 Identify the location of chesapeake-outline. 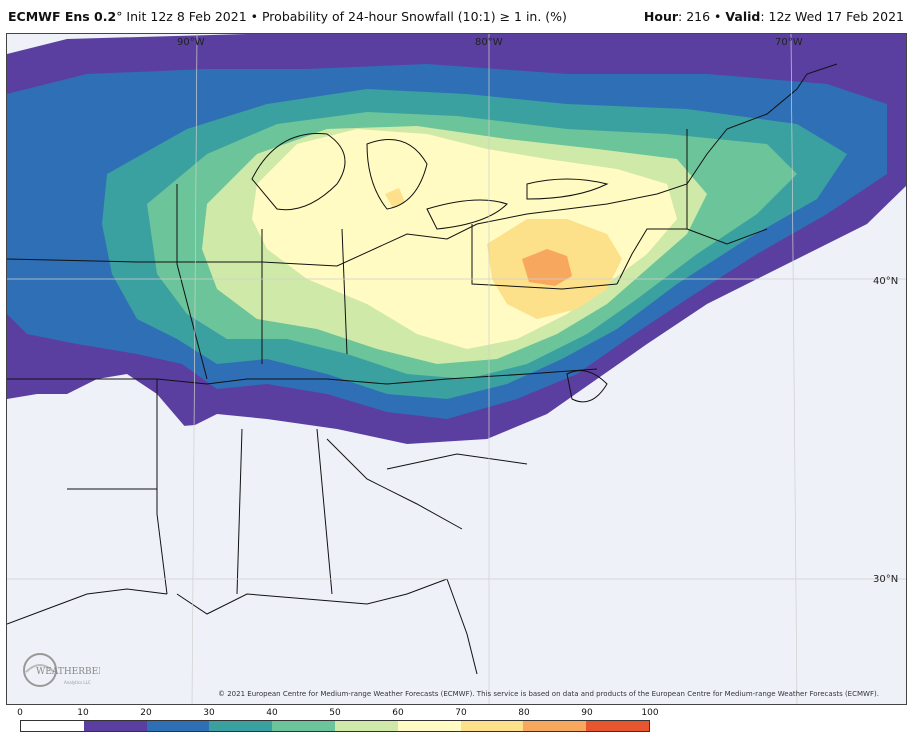
(587, 386).